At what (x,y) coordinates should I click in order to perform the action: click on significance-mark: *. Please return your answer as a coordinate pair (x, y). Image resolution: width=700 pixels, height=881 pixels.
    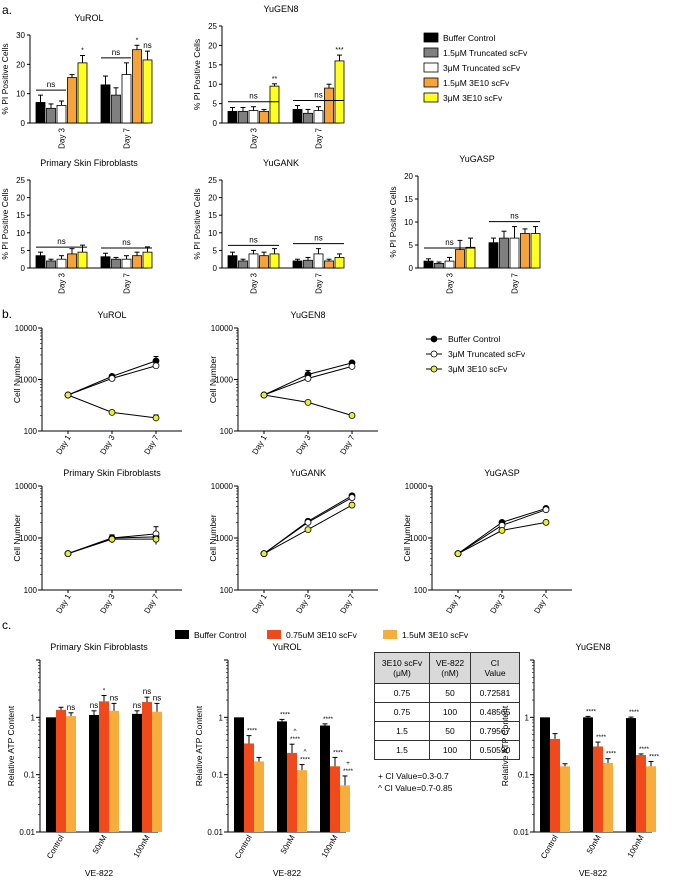
    Looking at the image, I should click on (137, 40).